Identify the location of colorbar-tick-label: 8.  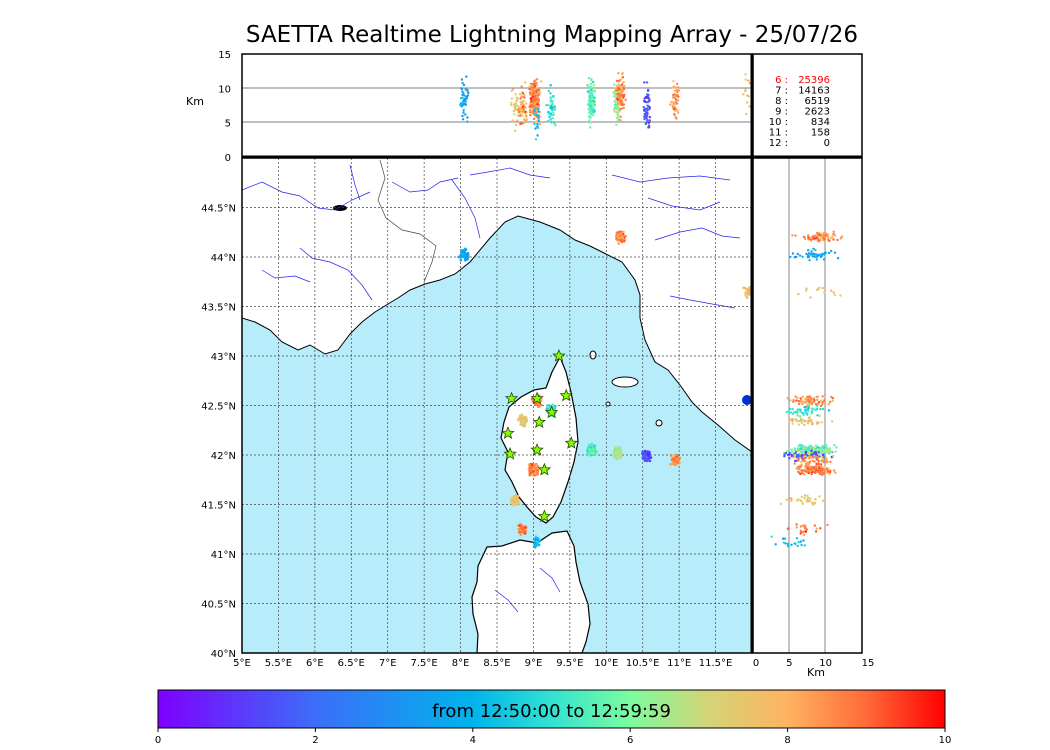
(787, 740).